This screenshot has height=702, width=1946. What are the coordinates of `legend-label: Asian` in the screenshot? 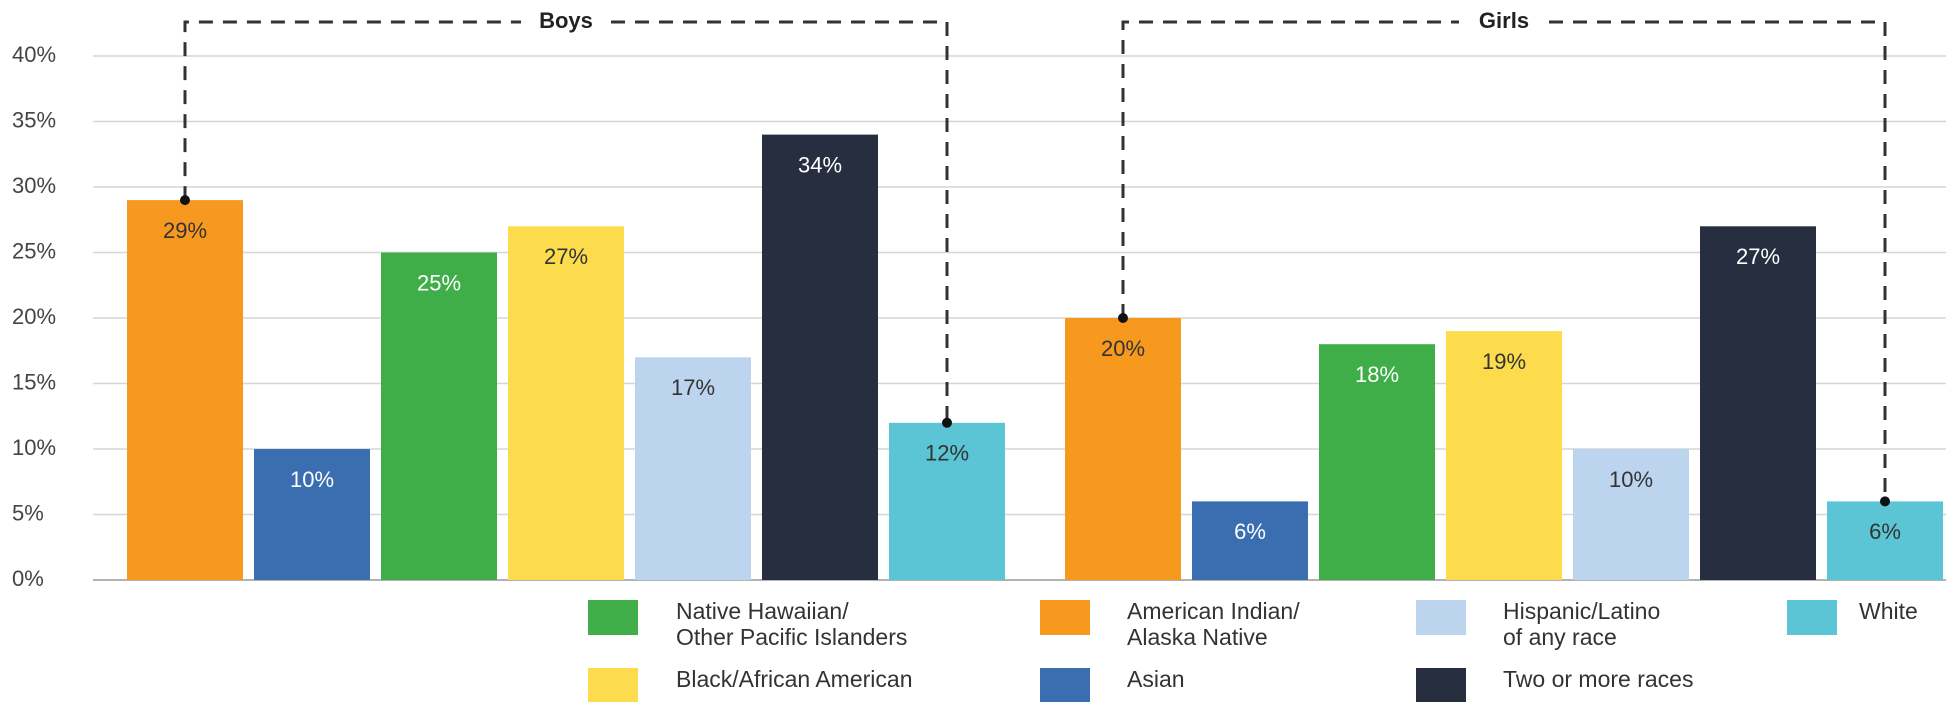 It's located at (1156, 679).